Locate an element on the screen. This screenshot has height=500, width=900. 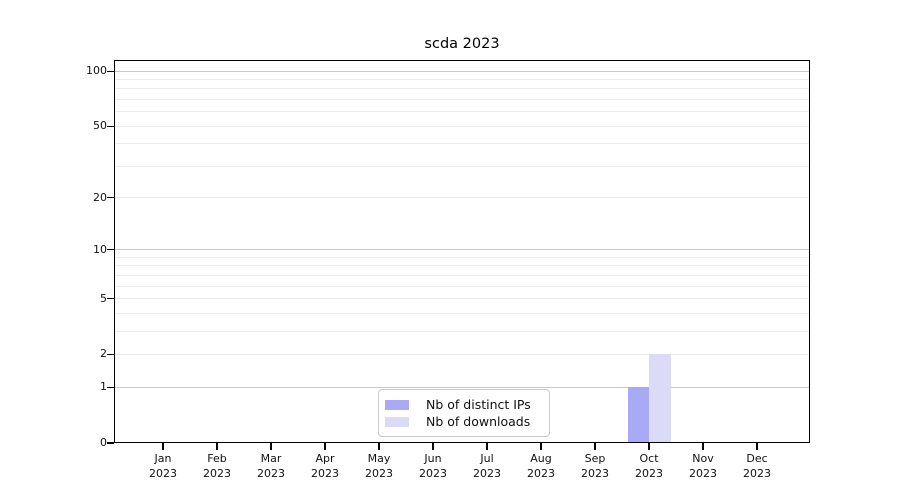
x-tick-month: Sep is located at coordinates (595, 458).